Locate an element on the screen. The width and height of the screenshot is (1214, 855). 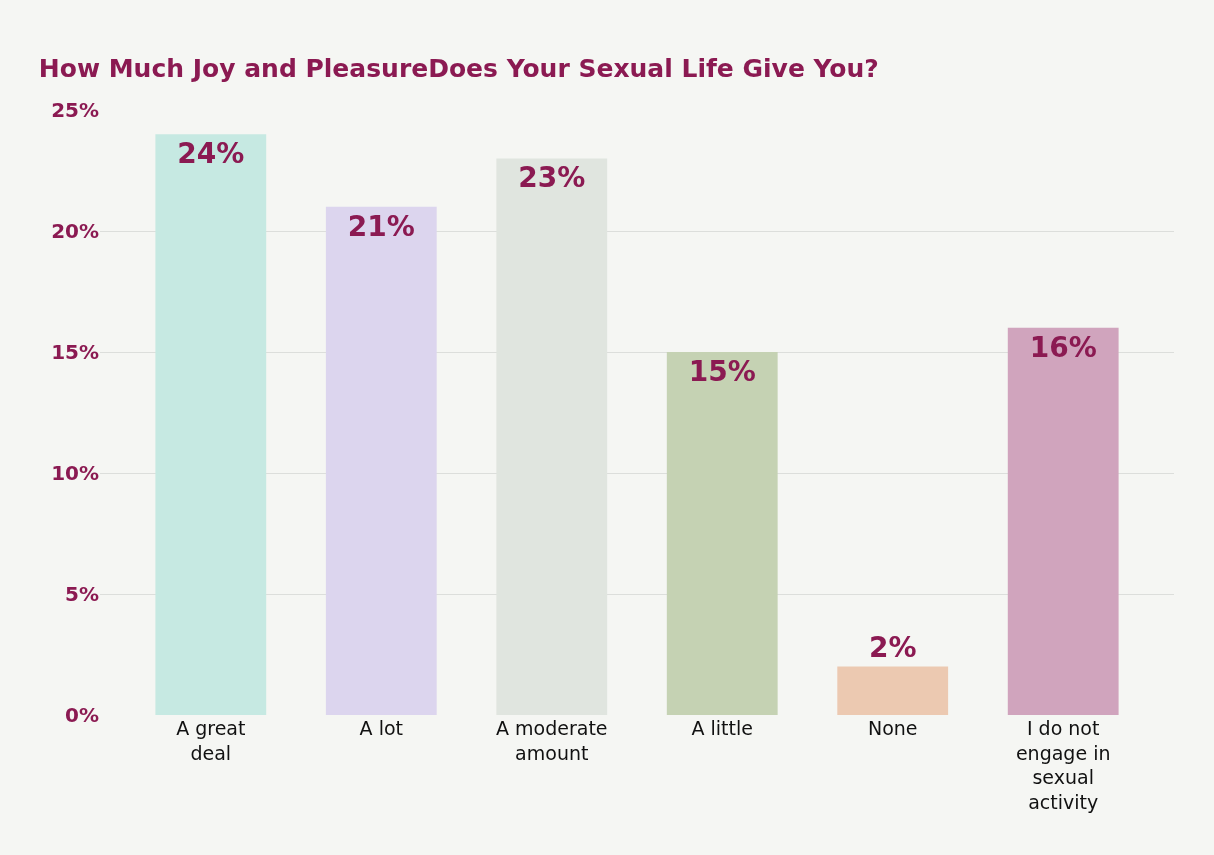
x-tick-label: I do not engage in sexual activity is located at coordinates (1063, 765).